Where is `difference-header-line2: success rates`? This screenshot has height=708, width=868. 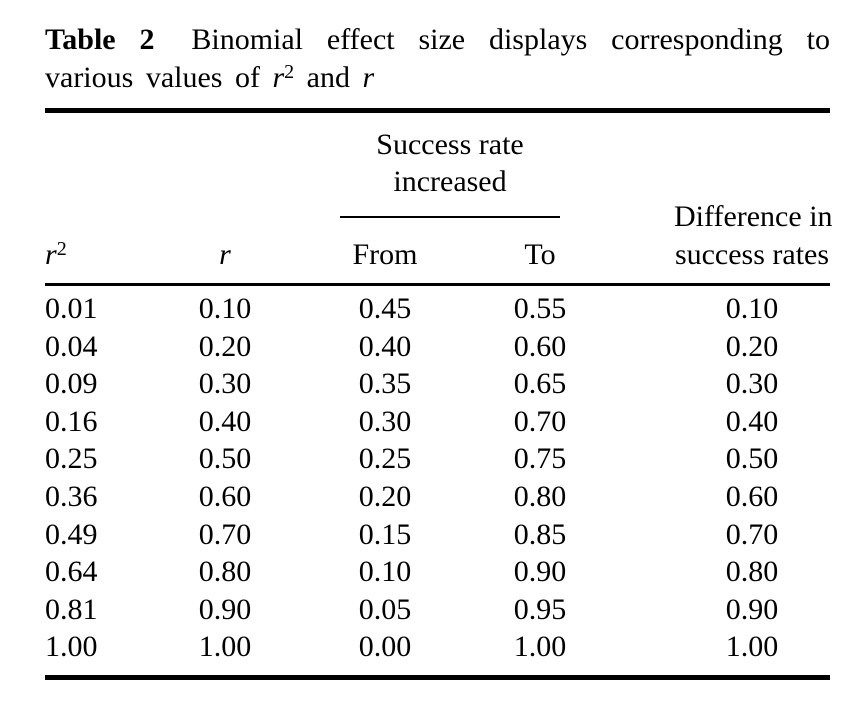 difference-header-line2: success rates is located at coordinates (752, 254).